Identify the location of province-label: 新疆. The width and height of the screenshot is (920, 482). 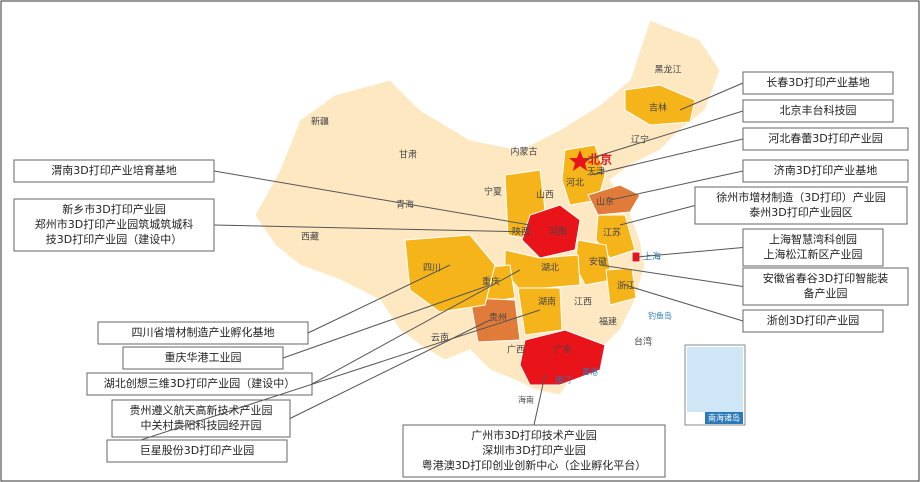
(320, 122).